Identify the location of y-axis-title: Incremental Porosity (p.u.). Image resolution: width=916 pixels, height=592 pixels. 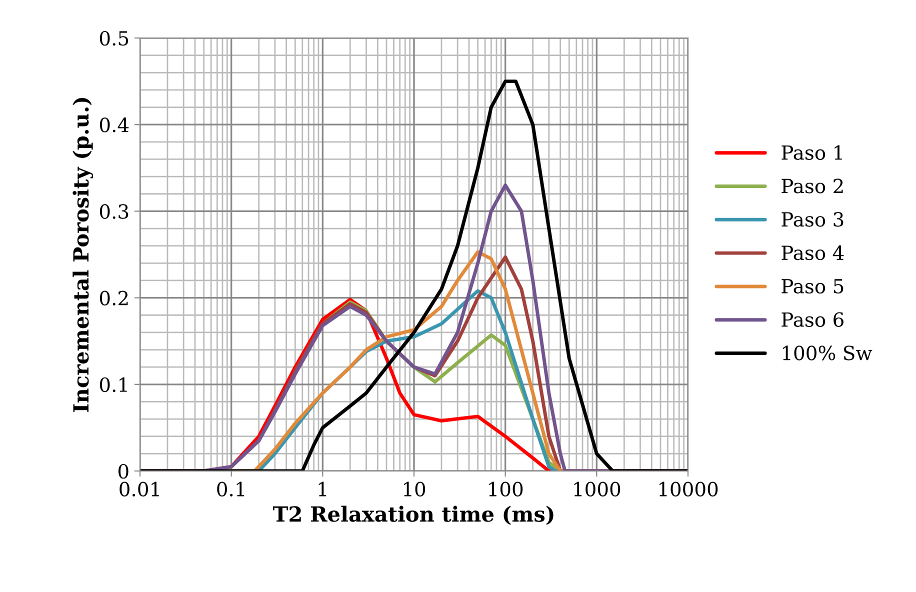
(83, 255).